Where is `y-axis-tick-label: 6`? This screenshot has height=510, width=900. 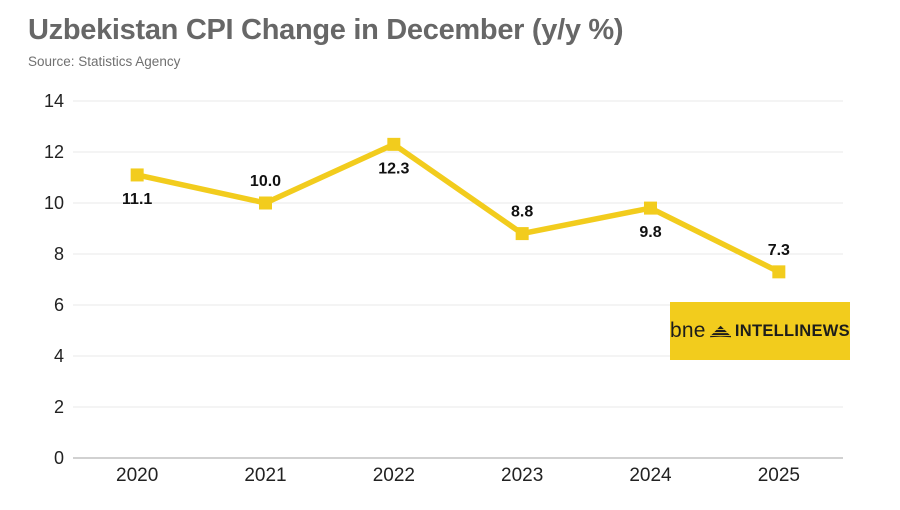 y-axis-tick-label: 6 is located at coordinates (59, 305).